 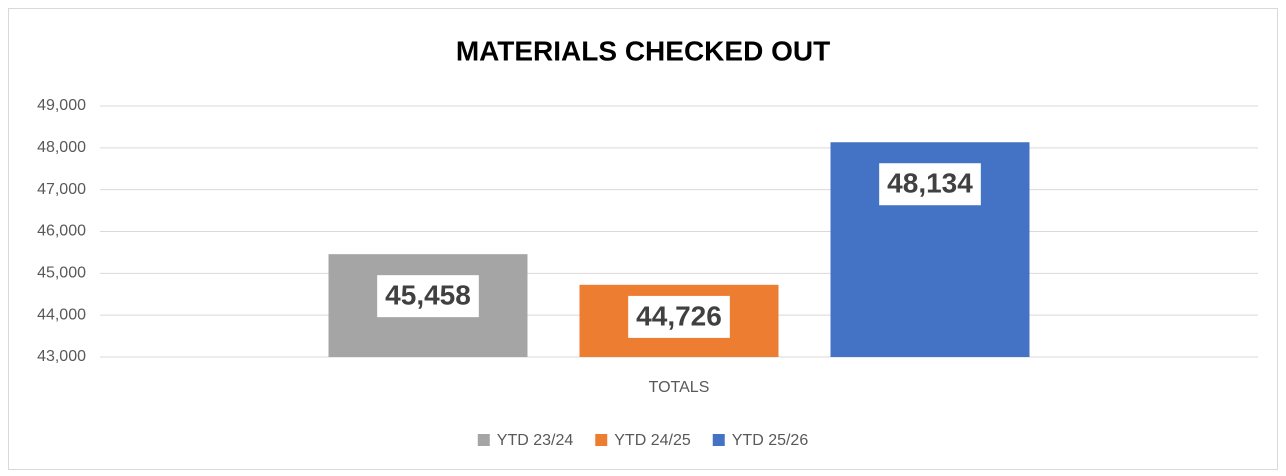 I want to click on x-tick-label: TOTALS, so click(x=679, y=387).